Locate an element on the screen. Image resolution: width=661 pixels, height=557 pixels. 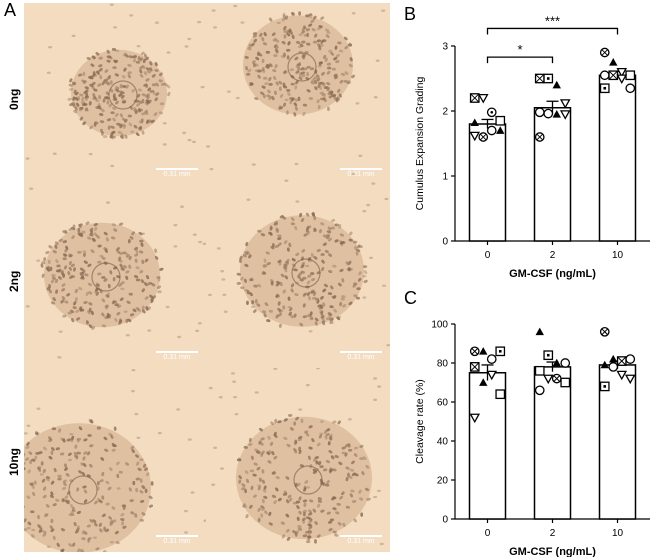
row-label-2ng: 2ng is located at coordinates (14, 281).